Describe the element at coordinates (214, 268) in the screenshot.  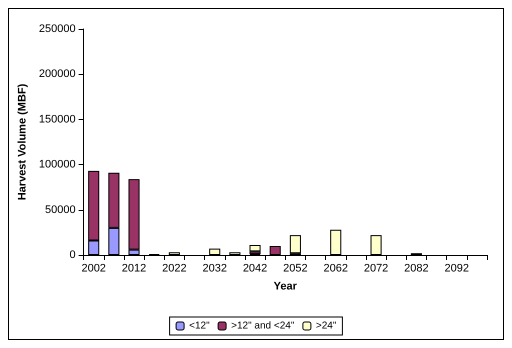
I see `x-tick-label: 2032` at that location.